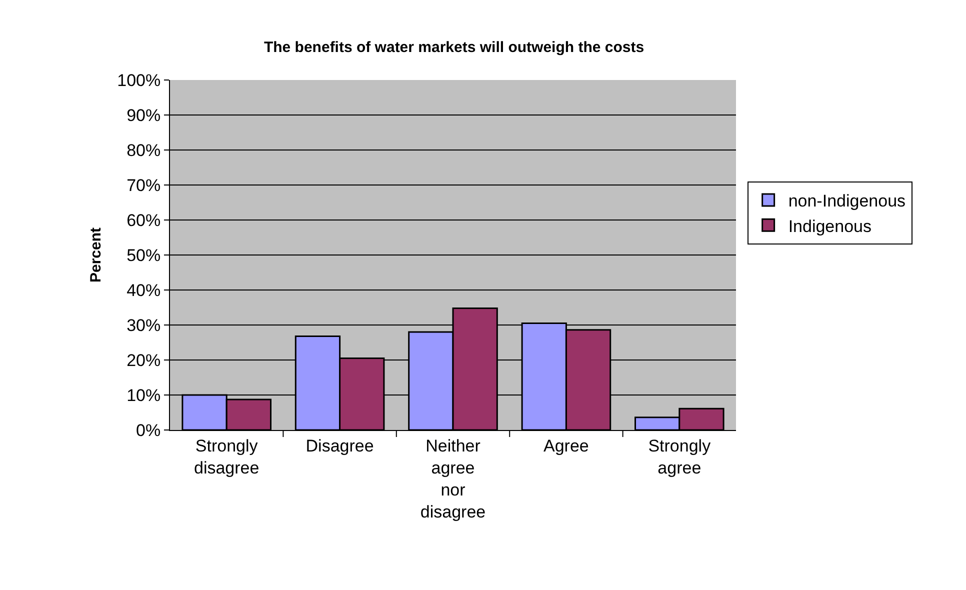  I want to click on legend-label: non-Indigenous, so click(847, 201).